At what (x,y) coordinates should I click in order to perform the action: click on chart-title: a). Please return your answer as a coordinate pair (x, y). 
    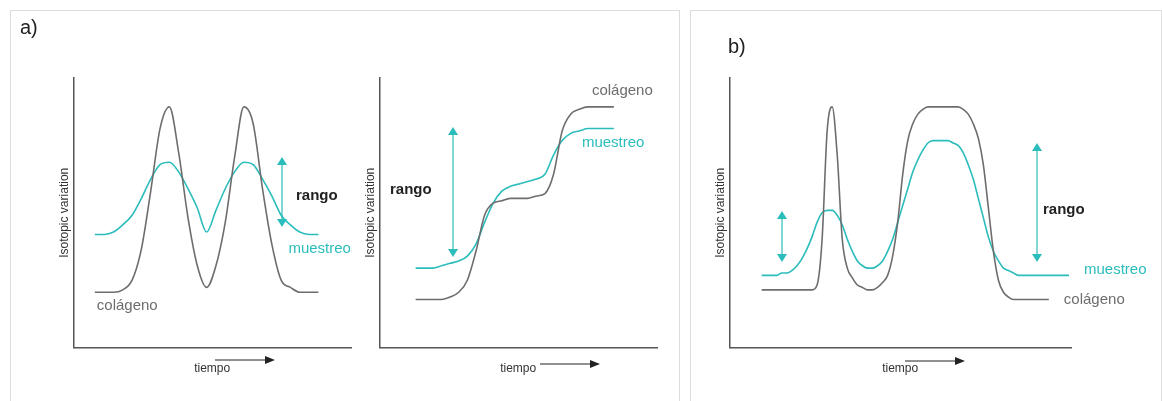
    Looking at the image, I should click on (29, 27).